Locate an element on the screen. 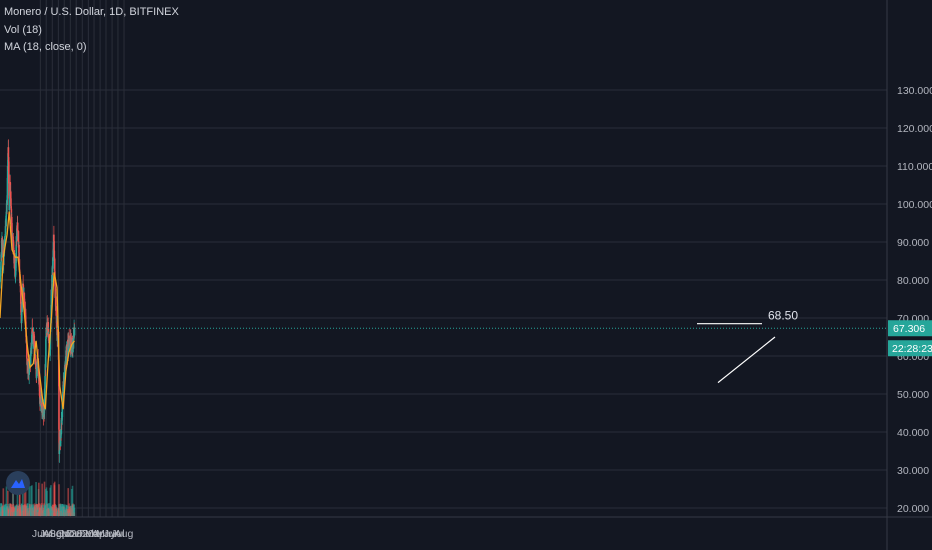 This screenshot has width=932, height=550. time-tick-label: 2020 is located at coordinates (83, 534).